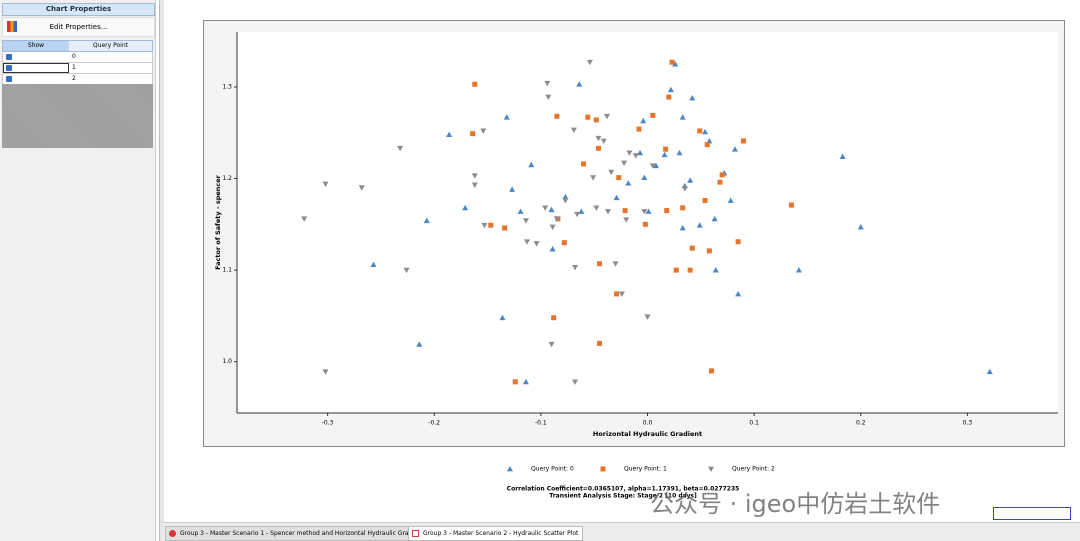 The width and height of the screenshot is (1080, 541). I want to click on legend-label: Query Point: 0, so click(552, 469).